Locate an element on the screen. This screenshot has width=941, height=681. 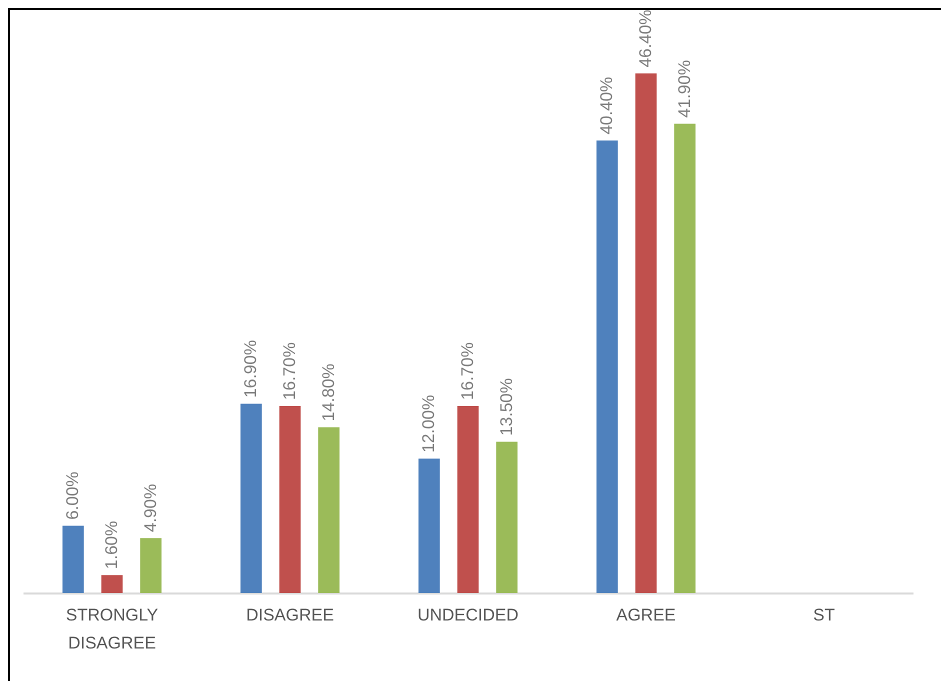
x-tick-label: ST is located at coordinates (824, 615).